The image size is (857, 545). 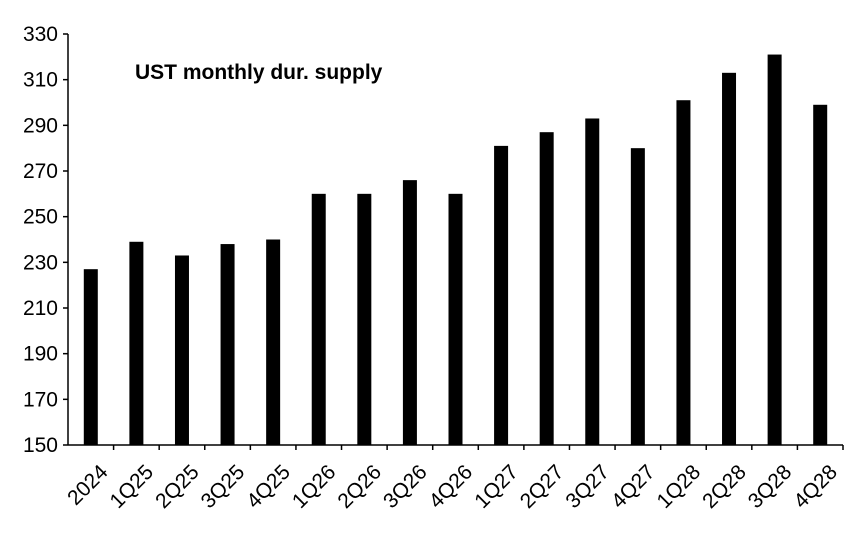 I want to click on bar-1Q25, so click(x=136, y=343).